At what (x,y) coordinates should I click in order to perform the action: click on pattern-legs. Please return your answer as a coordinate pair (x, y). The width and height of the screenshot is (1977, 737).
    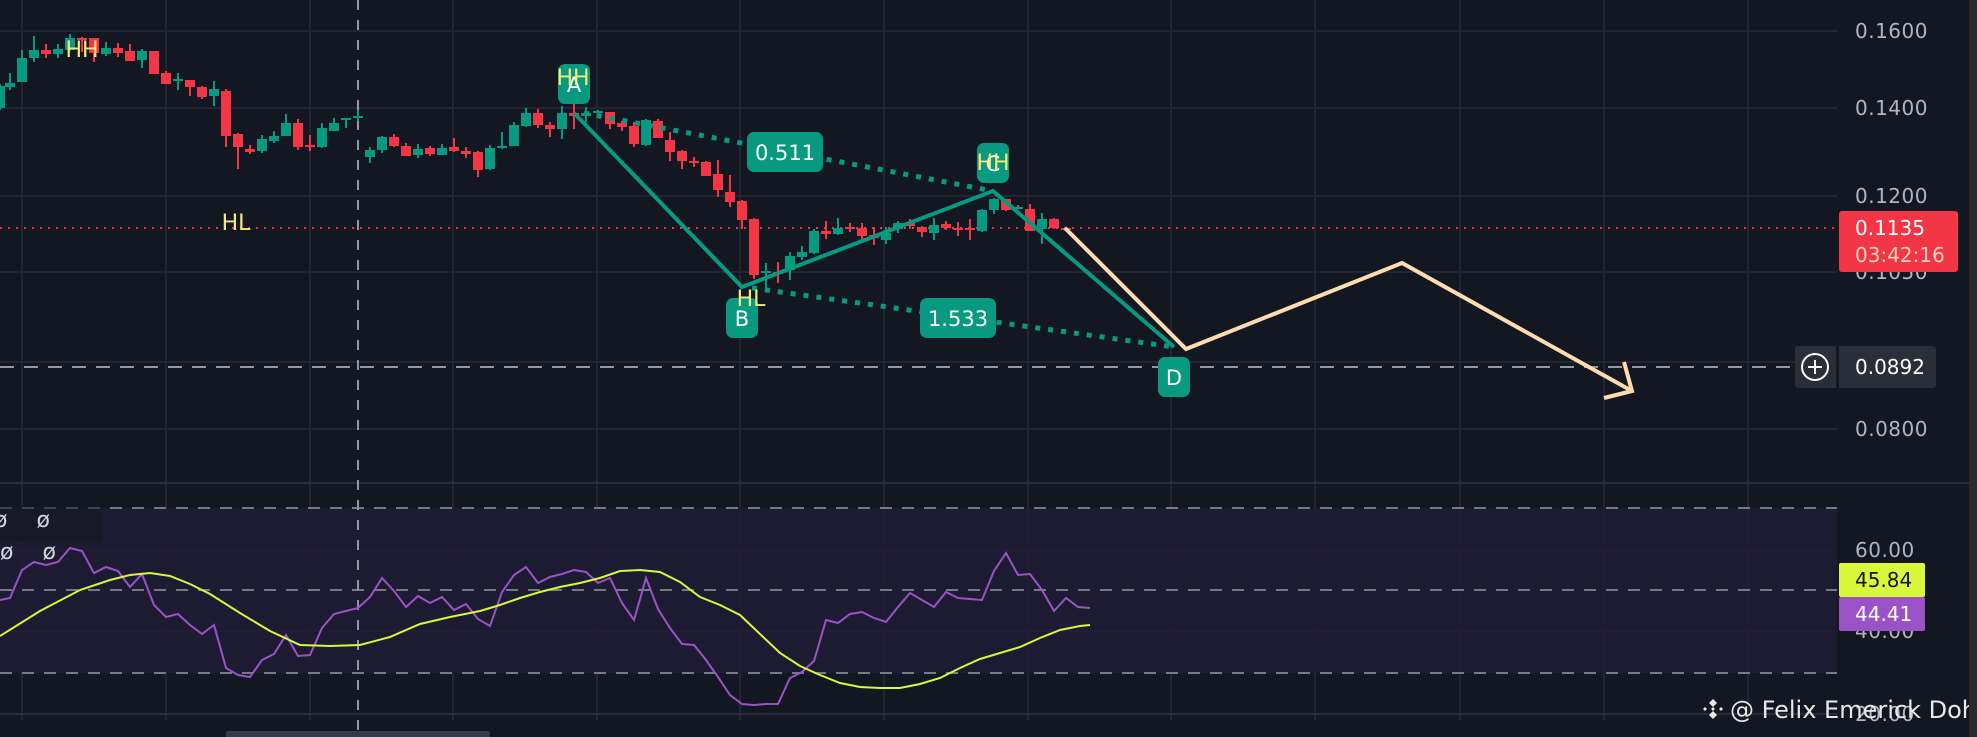
    Looking at the image, I should click on (874, 230).